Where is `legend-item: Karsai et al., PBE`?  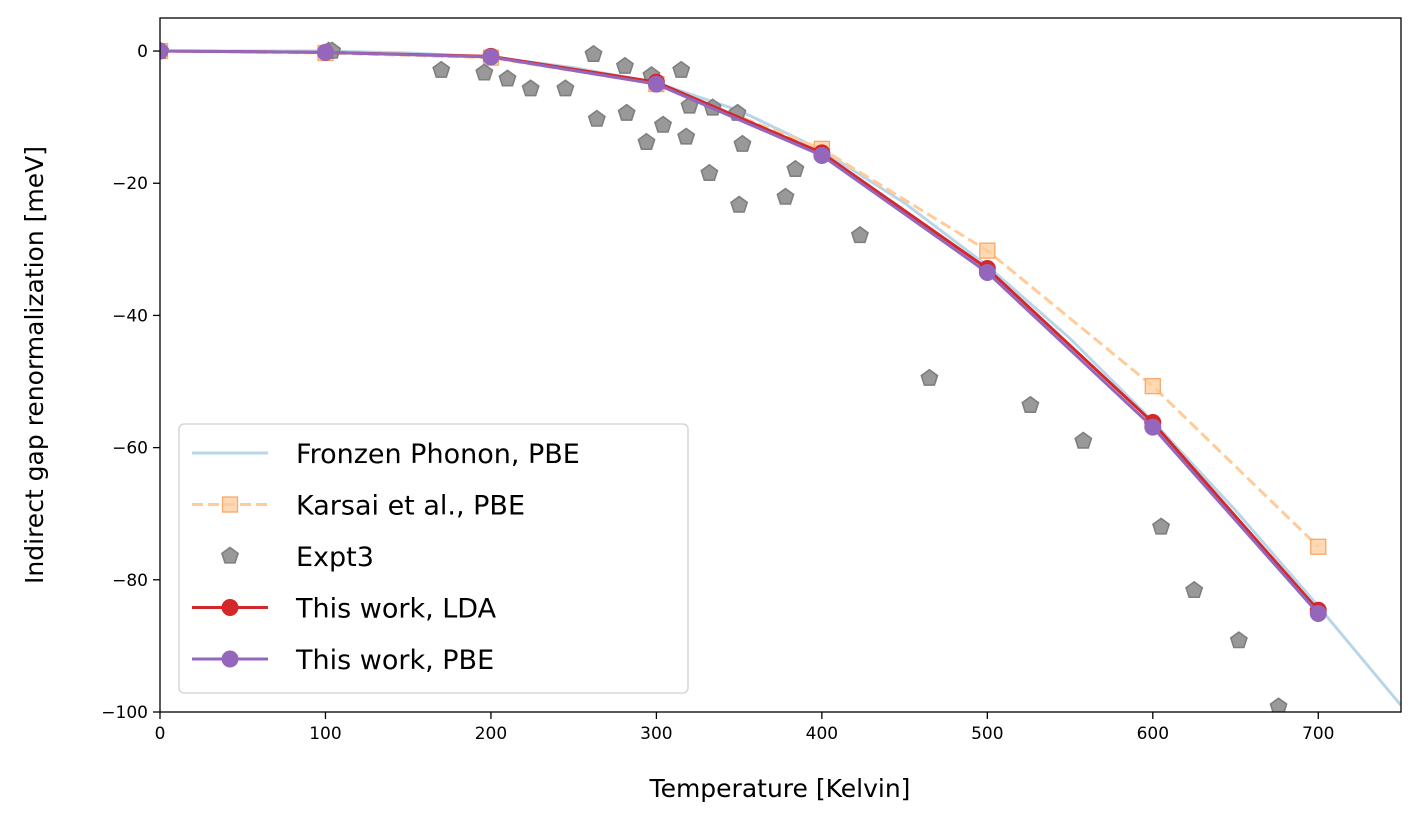
legend-item: Karsai et al., PBE is located at coordinates (358, 506).